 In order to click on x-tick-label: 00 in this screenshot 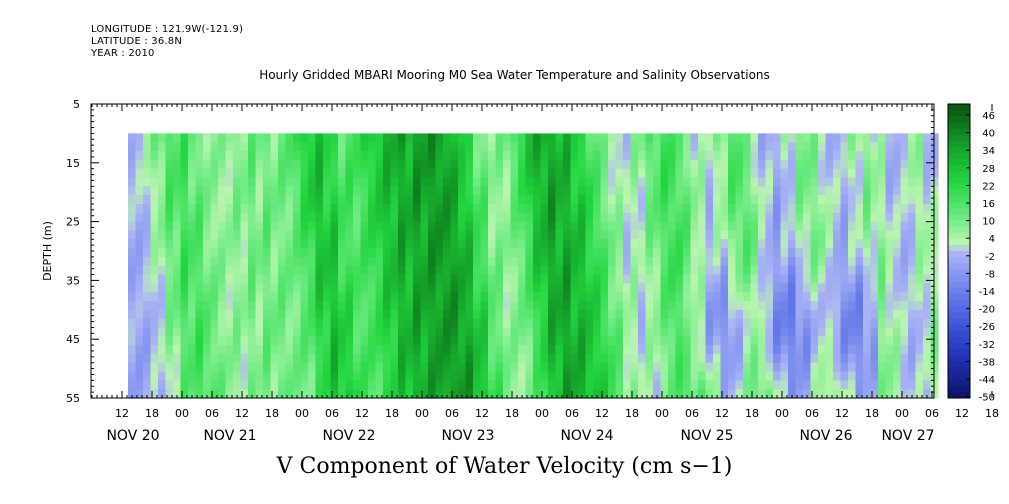, I will do `click(782, 413)`.